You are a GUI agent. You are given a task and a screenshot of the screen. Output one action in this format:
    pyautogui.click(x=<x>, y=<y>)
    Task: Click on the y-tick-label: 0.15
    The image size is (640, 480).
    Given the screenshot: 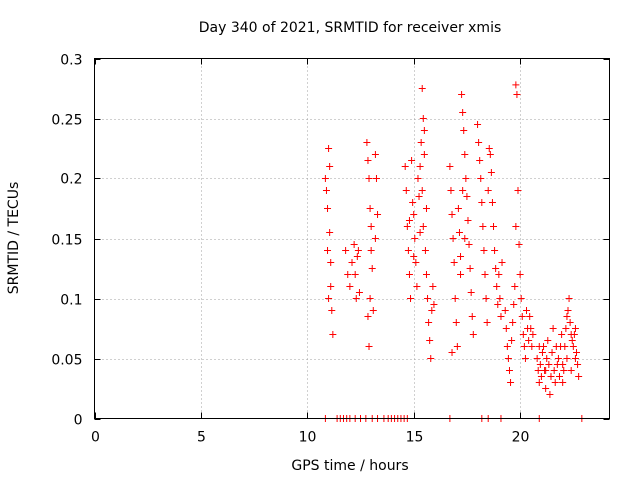 What is the action you would take?
    pyautogui.click(x=66, y=241)
    